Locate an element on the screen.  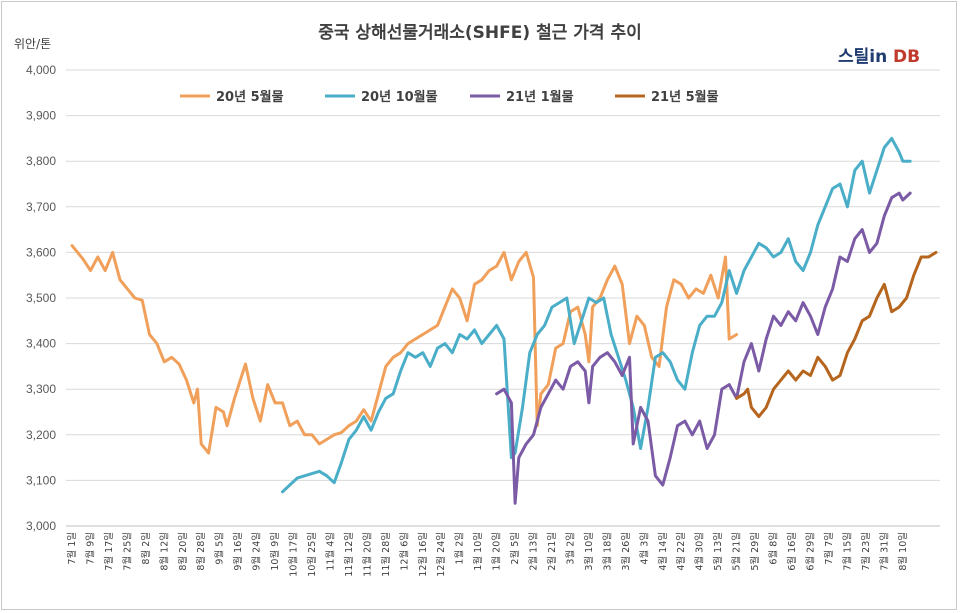
legend-label: 21년 5월물 is located at coordinates (685, 97).